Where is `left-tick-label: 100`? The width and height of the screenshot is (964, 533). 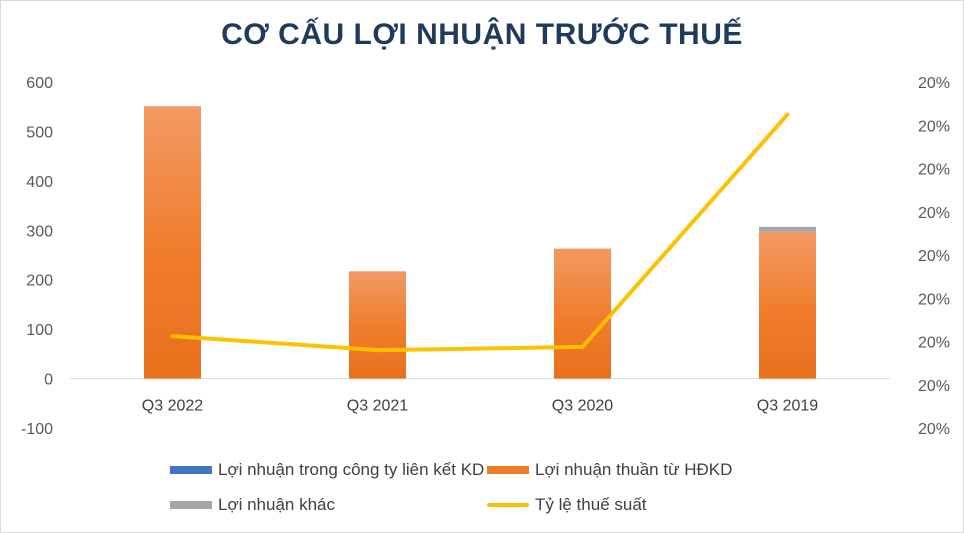 left-tick-label: 100 is located at coordinates (39, 330).